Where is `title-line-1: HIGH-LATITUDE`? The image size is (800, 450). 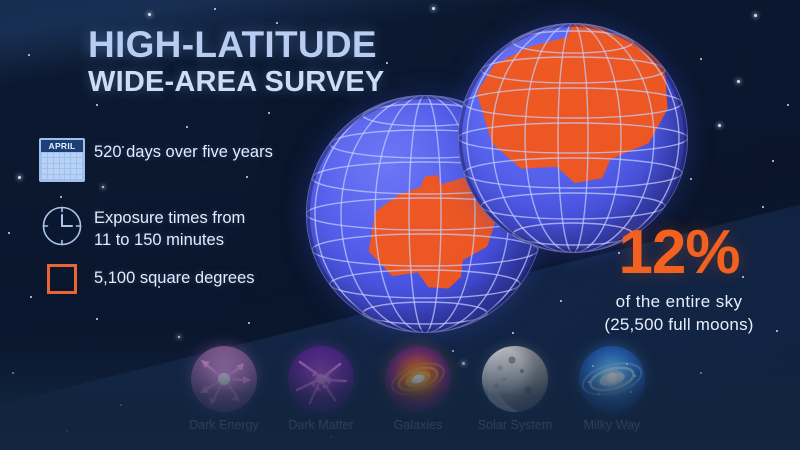
title-line-1: HIGH-LATITUDE is located at coordinates (232, 44).